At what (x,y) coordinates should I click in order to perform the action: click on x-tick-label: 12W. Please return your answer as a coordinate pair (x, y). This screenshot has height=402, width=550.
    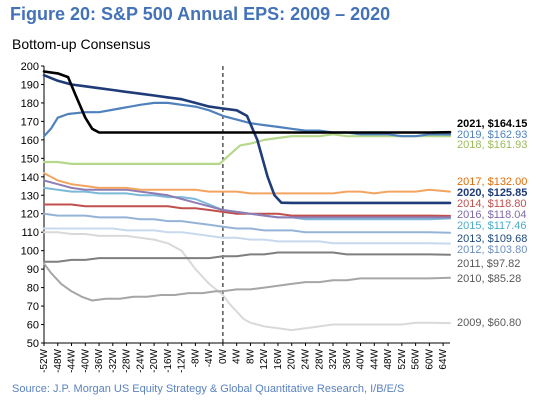
    Looking at the image, I should click on (264, 358).